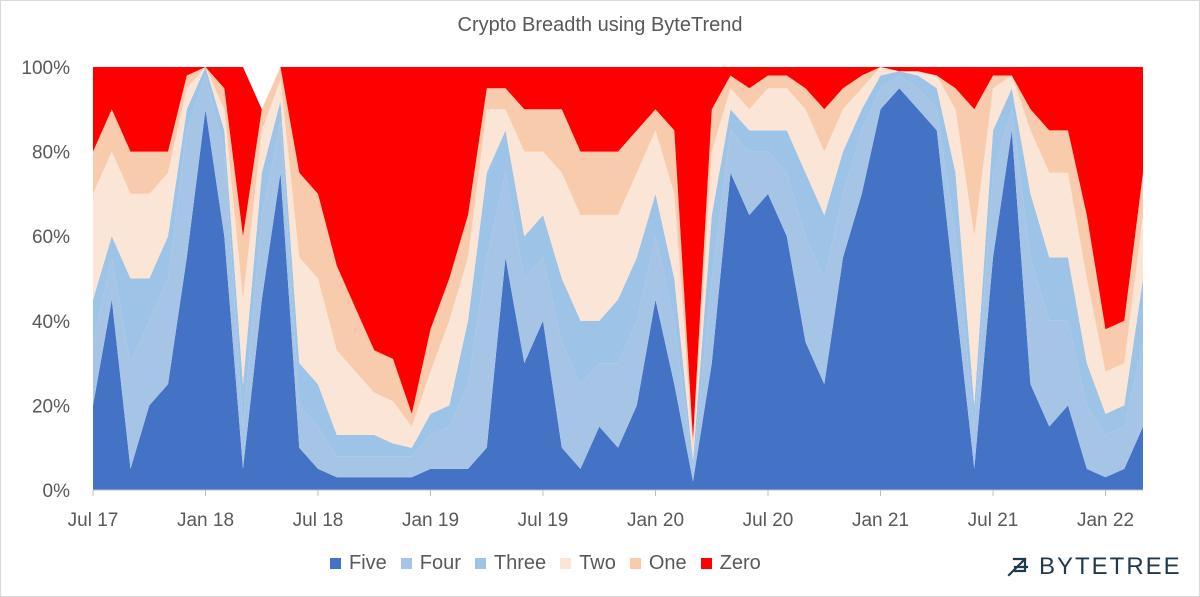 Image resolution: width=1200 pixels, height=597 pixels. I want to click on x-tick-label: Jan 21, so click(880, 520).